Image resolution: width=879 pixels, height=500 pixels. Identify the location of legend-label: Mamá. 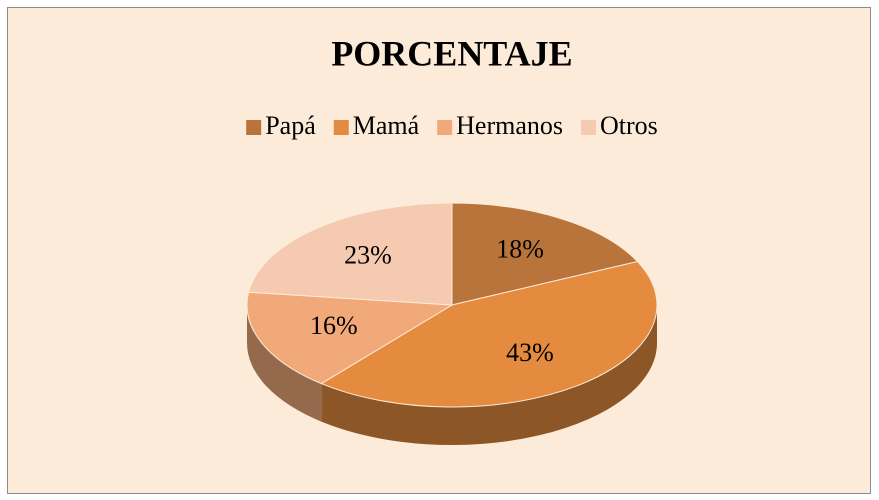
(386, 125).